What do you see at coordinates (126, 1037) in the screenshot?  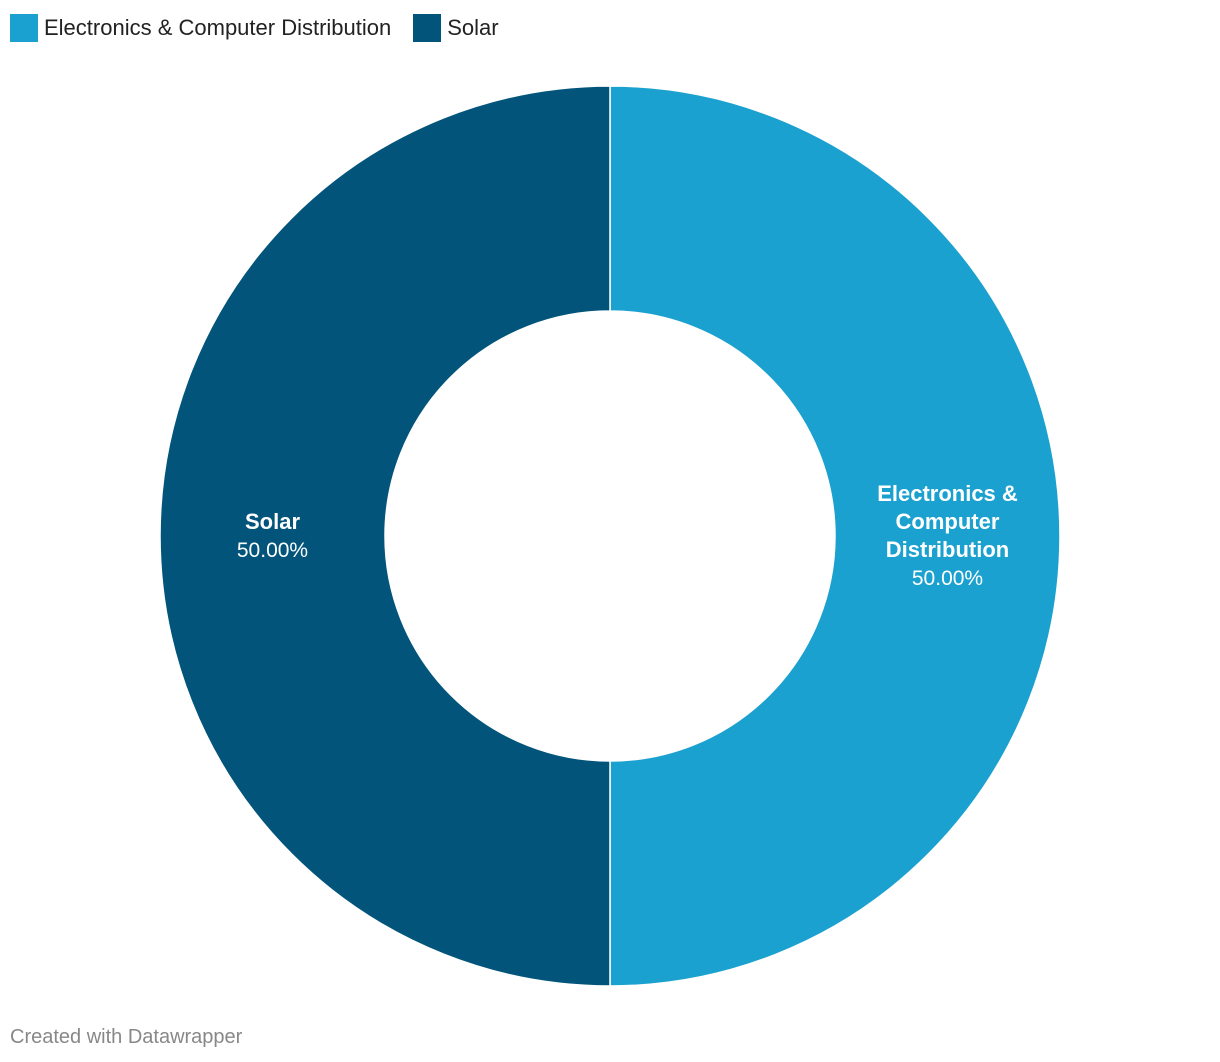 I see `footer-credit: Created with Datawrapper` at bounding box center [126, 1037].